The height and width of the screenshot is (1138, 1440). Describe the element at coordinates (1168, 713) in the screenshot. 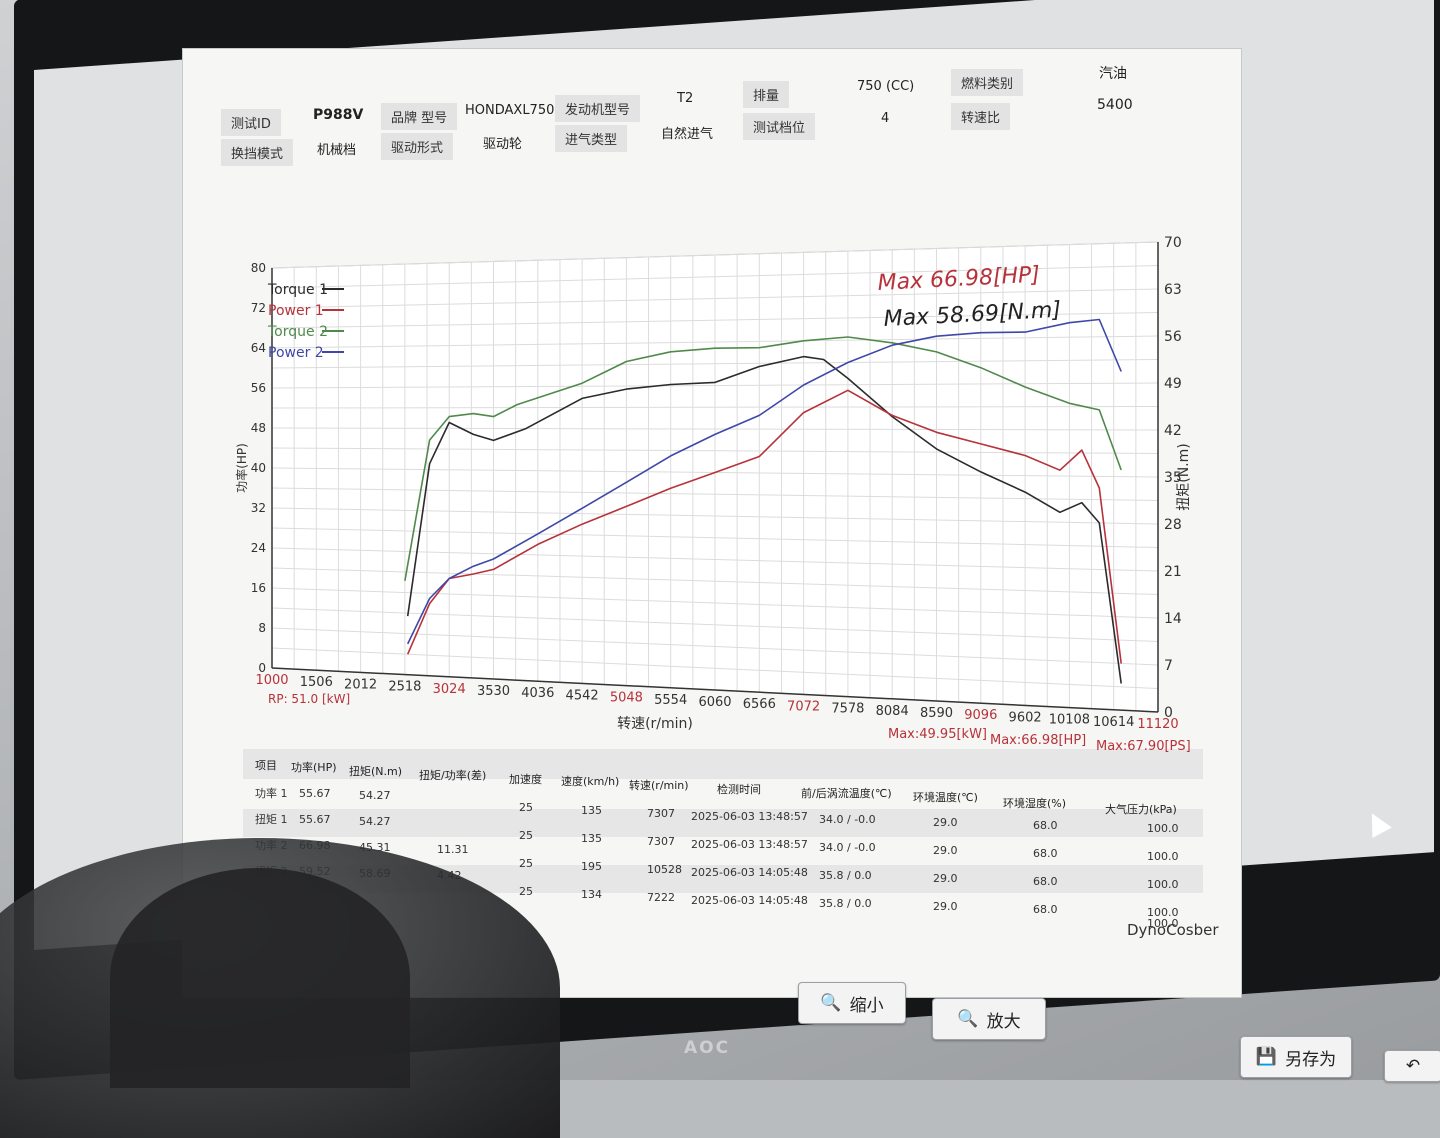

I see `y-right-tick-label: 0` at that location.